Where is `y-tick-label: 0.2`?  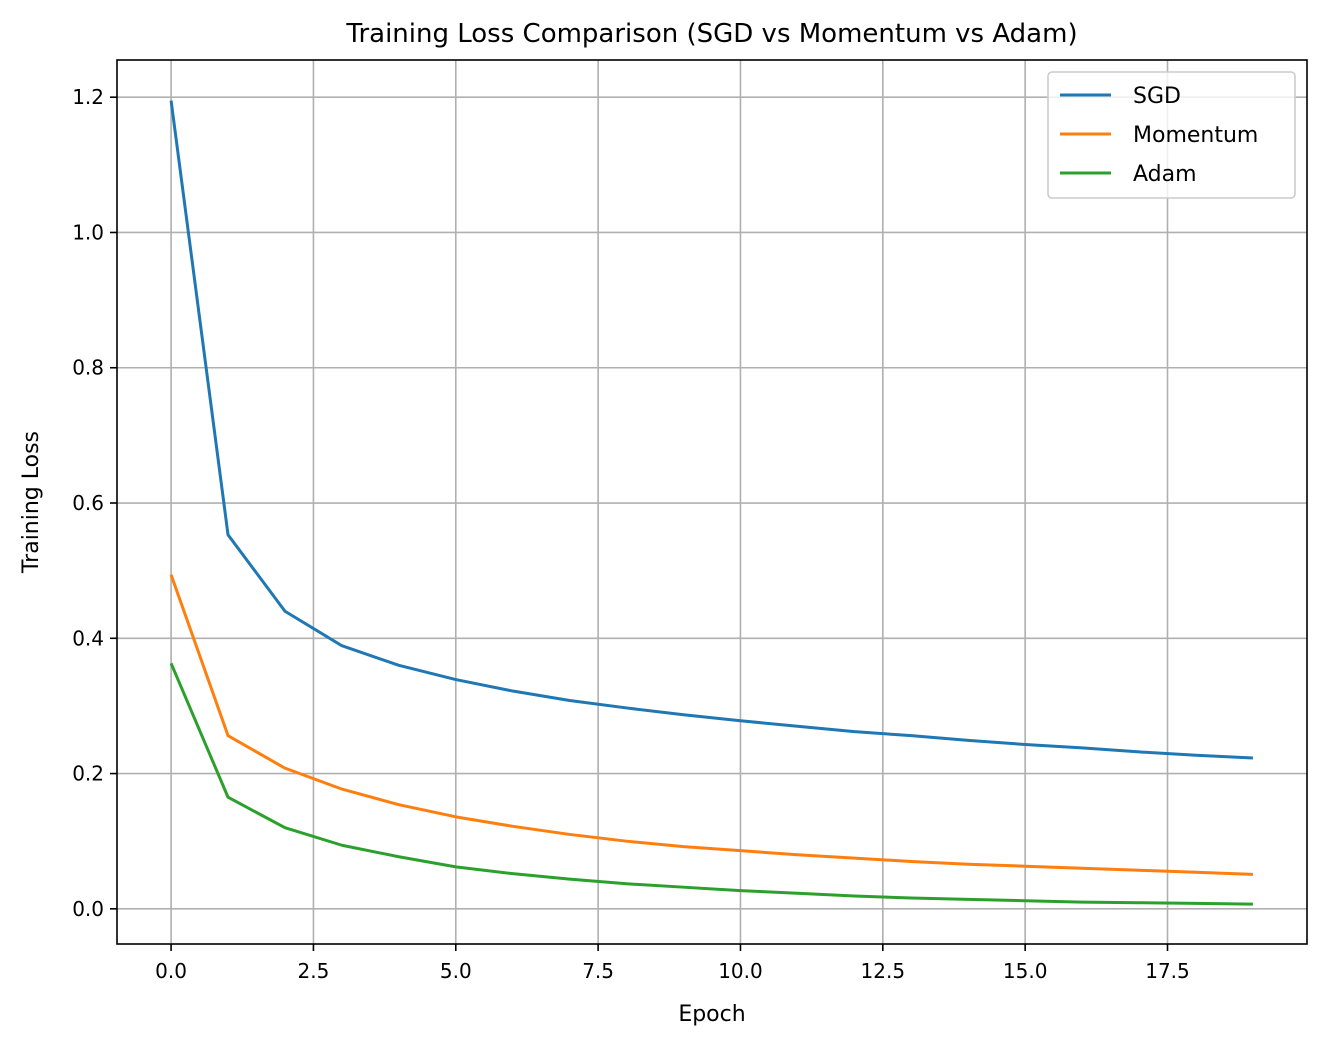 y-tick-label: 0.2 is located at coordinates (88, 774).